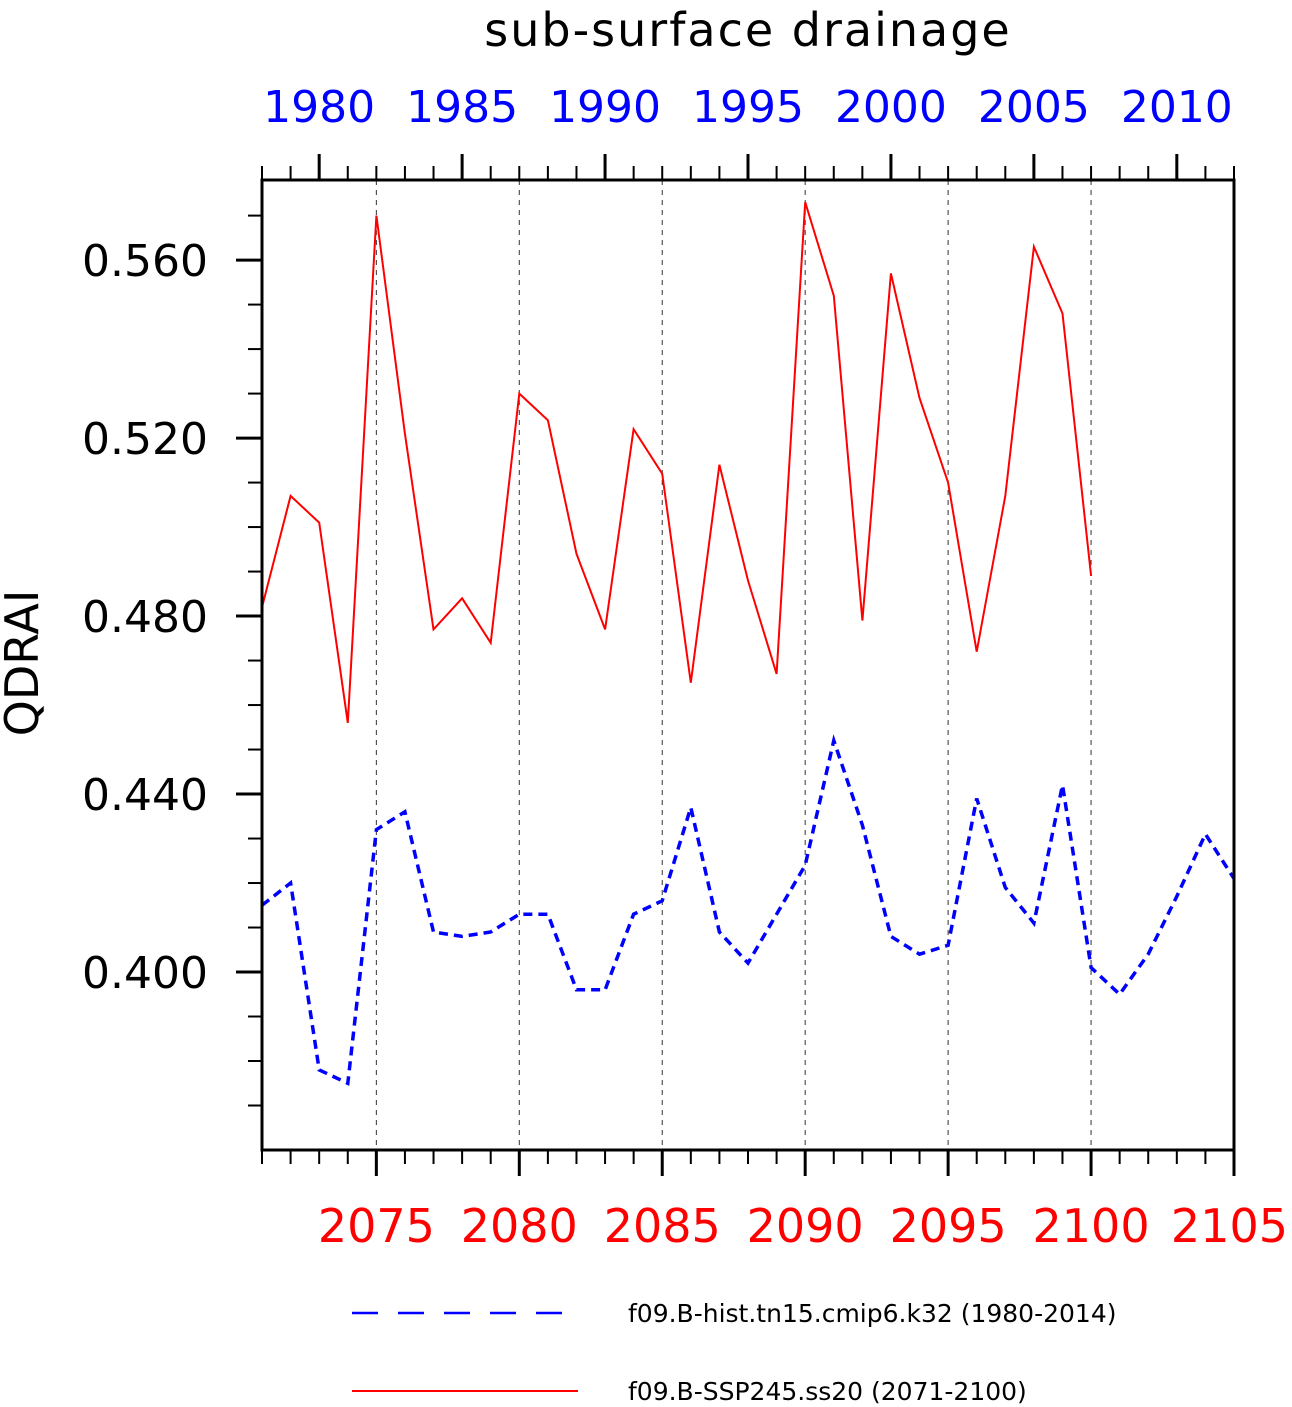 Image resolution: width=1292 pixels, height=1407 pixels. I want to click on y-tick-label: 0.560, so click(145, 261).